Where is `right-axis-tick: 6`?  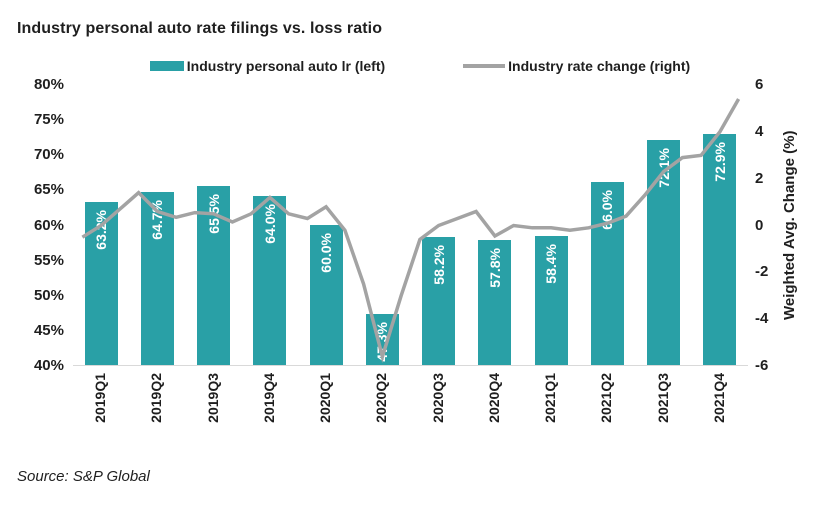
right-axis-tick: 6 is located at coordinates (759, 84).